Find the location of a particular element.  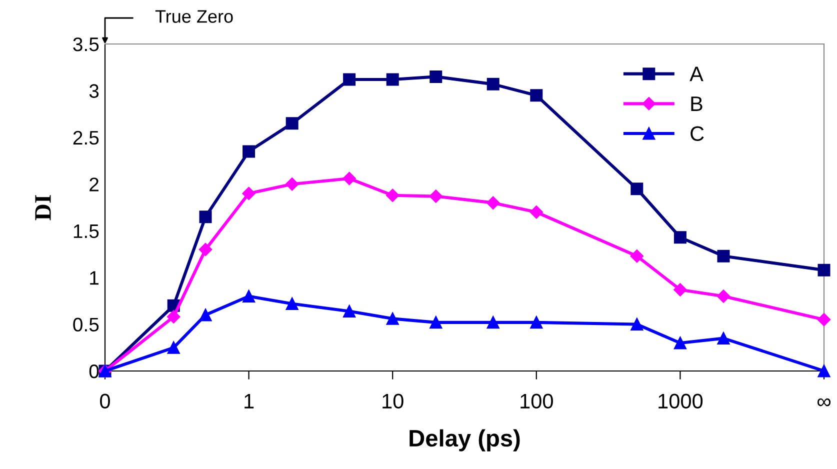

y-tick-label: 3.5 is located at coordinates (86, 44).